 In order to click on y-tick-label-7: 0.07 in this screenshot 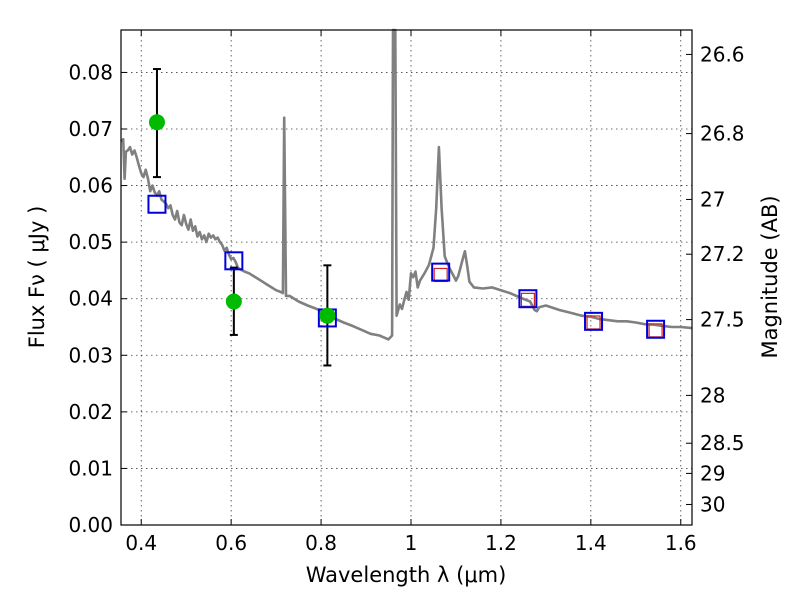, I will do `click(90, 129)`.